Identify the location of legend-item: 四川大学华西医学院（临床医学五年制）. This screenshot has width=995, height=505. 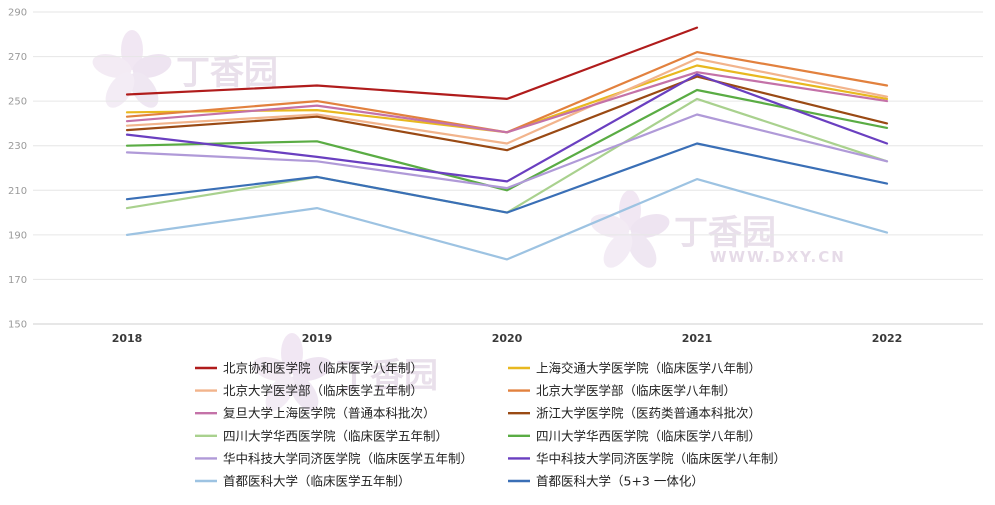
(321, 435).